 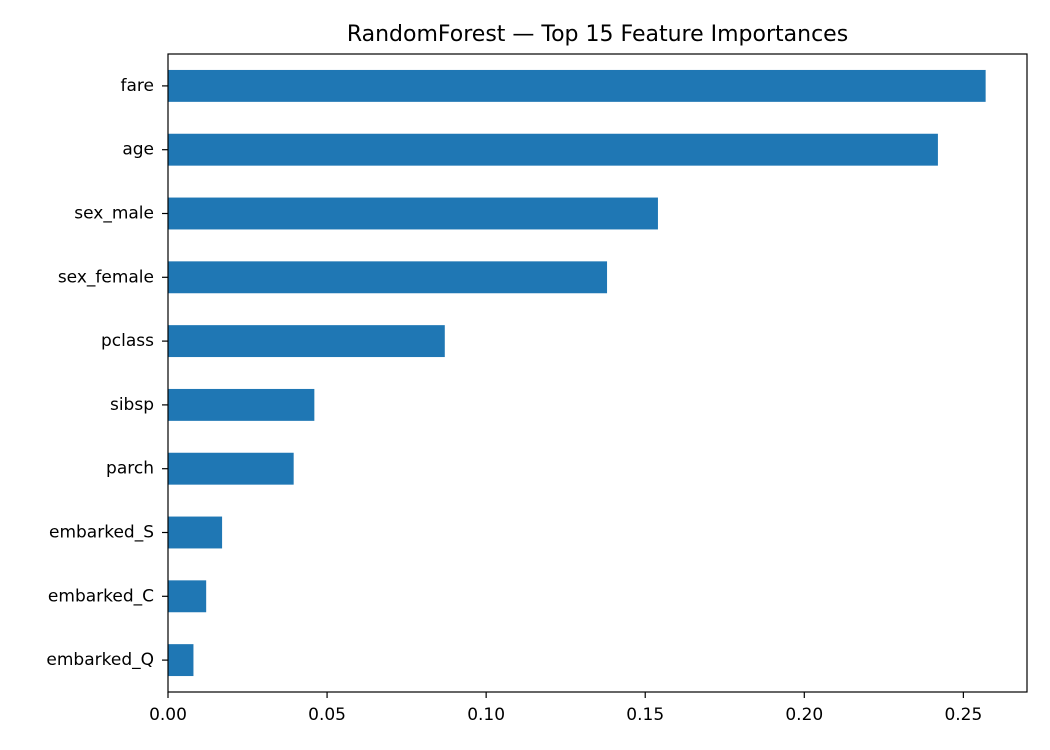 What do you see at coordinates (388, 277) in the screenshot?
I see `bar-sex_female` at bounding box center [388, 277].